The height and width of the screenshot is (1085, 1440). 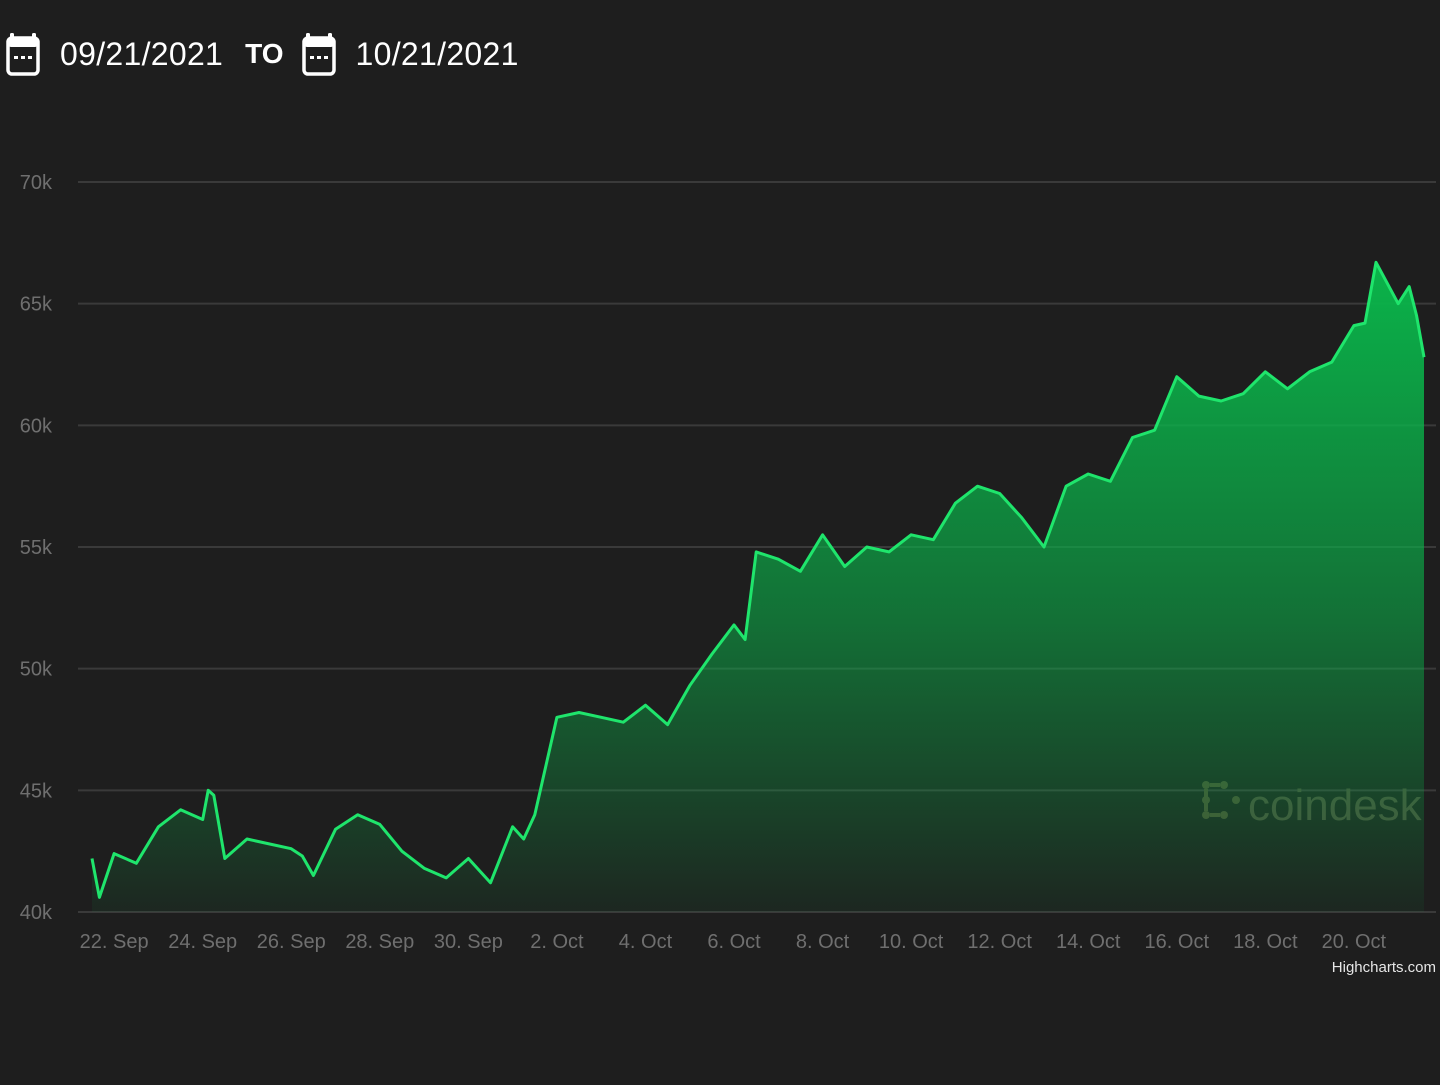 I want to click on x-tick-label: 10. Oct, so click(x=911, y=942).